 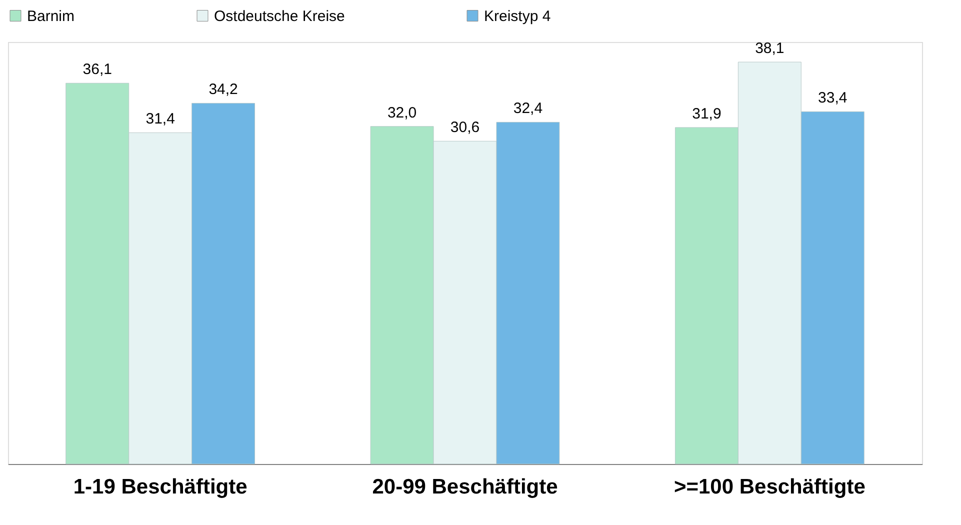 I want to click on data-label: 32,0, so click(x=402, y=113).